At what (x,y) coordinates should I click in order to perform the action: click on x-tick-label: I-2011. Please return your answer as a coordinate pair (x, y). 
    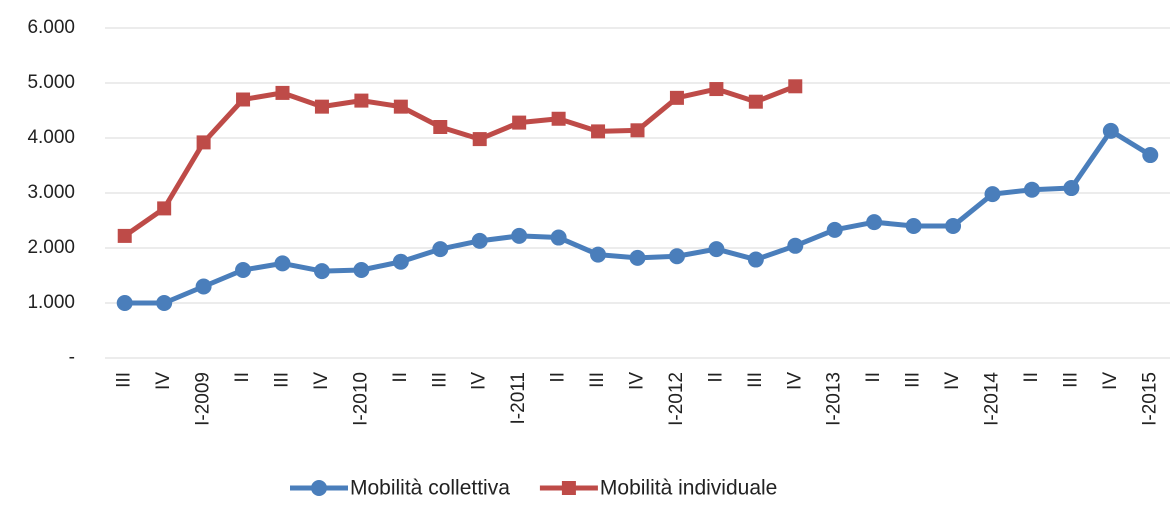
    Looking at the image, I should click on (518, 398).